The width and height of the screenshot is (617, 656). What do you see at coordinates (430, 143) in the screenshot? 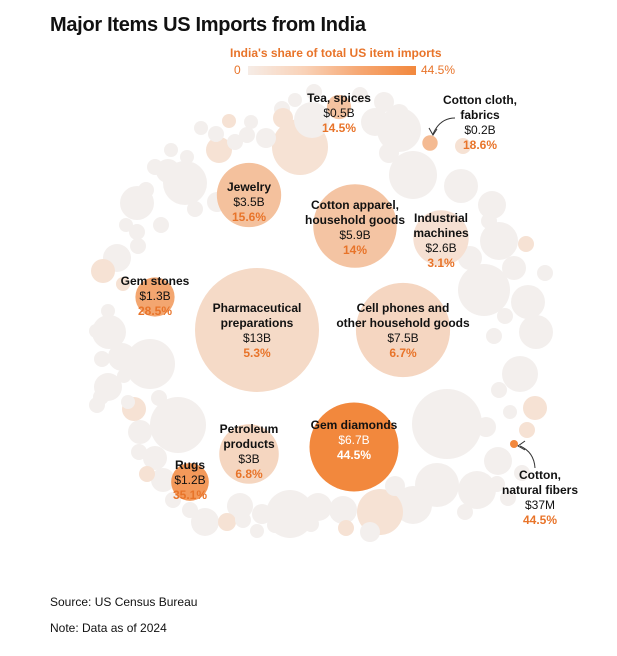
I see `bubble-cotton-cloth-fabrics` at bounding box center [430, 143].